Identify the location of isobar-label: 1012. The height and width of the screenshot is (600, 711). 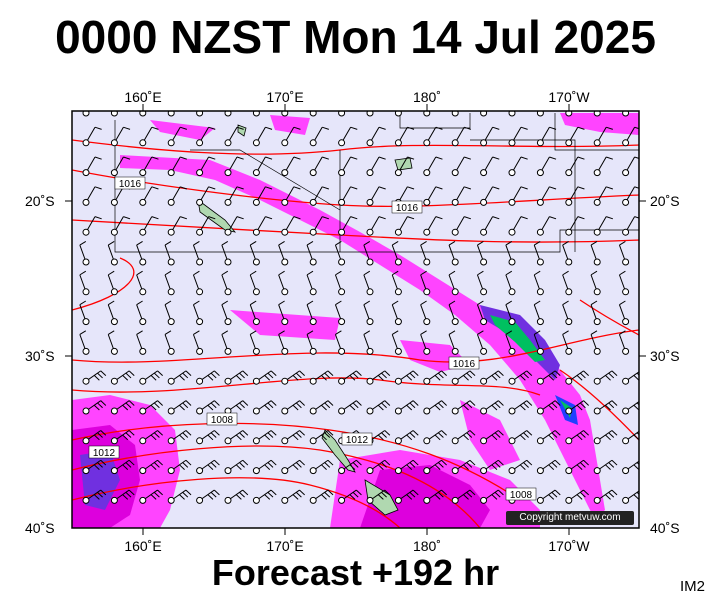
(357, 440).